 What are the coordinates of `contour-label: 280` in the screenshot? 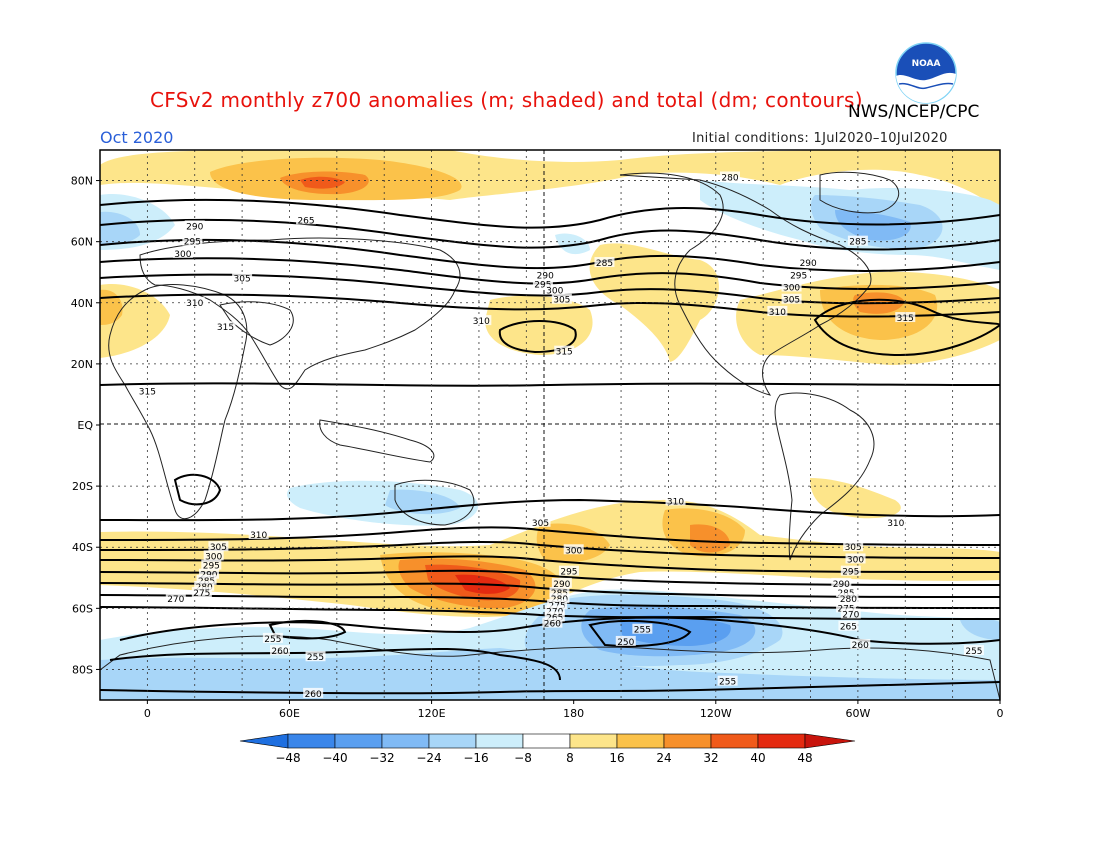 It's located at (729, 179).